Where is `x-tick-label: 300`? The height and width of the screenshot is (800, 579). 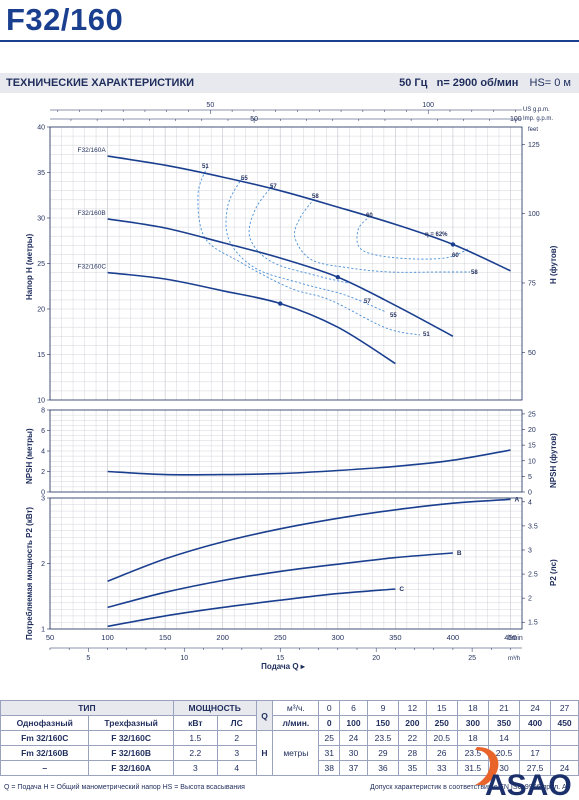
x-tick-label: 300 is located at coordinates (338, 637).